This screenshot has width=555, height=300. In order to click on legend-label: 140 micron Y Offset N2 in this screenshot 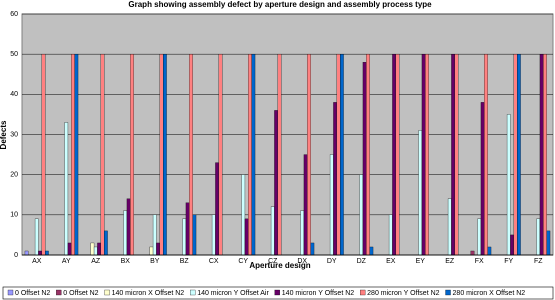, I will do `click(318, 293)`.